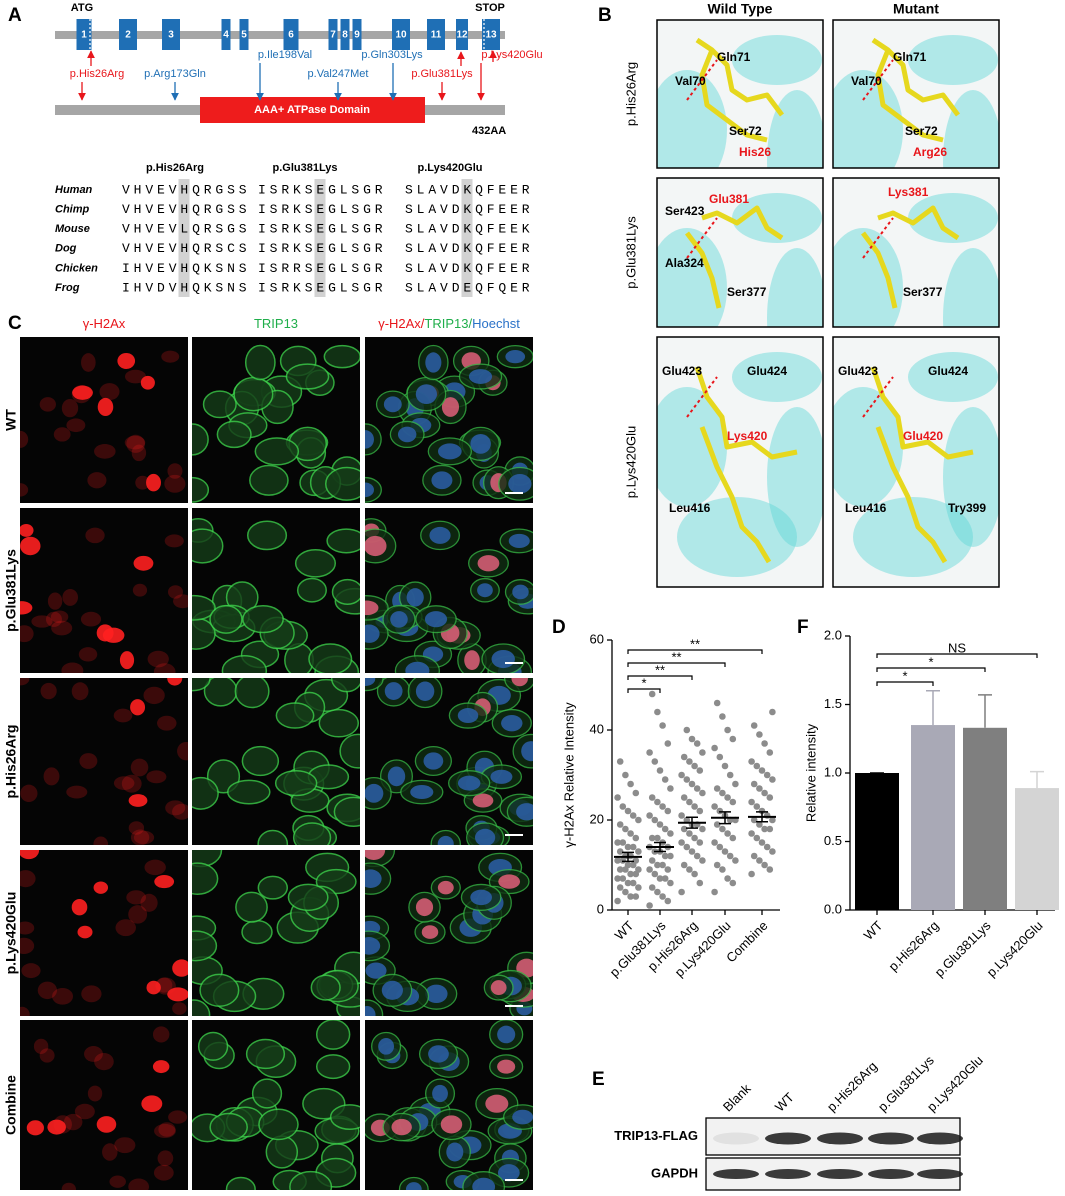 Image resolution: width=1065 pixels, height=1196 pixels. Describe the element at coordinates (1037, 779) in the screenshot. I see `error-bar` at that location.